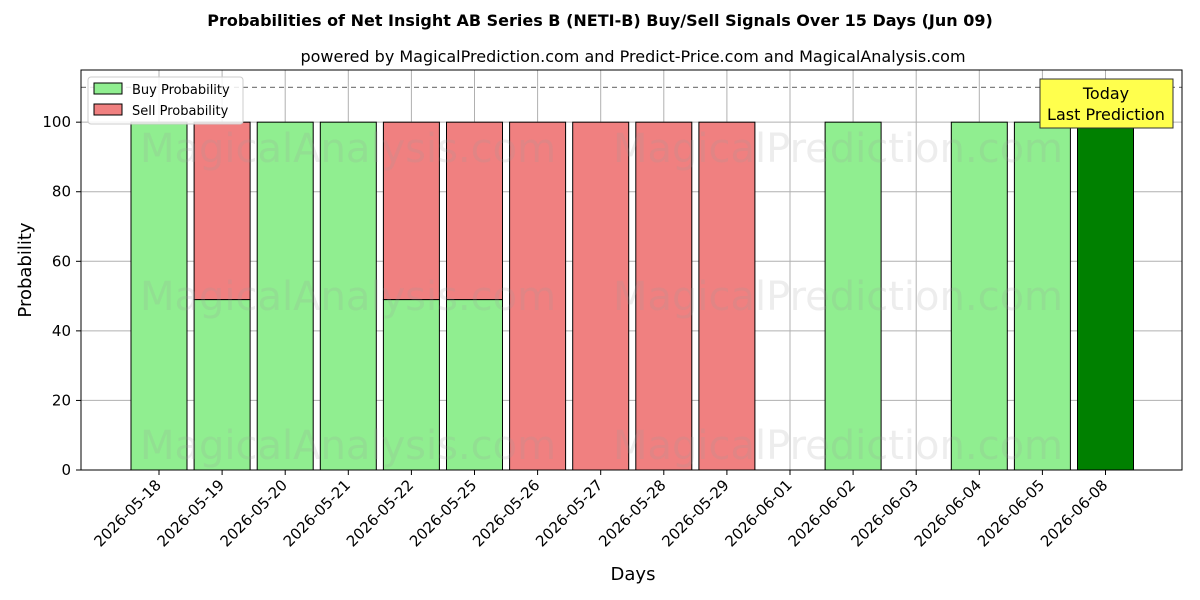 This screenshot has height=600, width=1200. Describe the element at coordinates (822, 513) in the screenshot. I see `x-tick-label: 2026-06-02` at that location.